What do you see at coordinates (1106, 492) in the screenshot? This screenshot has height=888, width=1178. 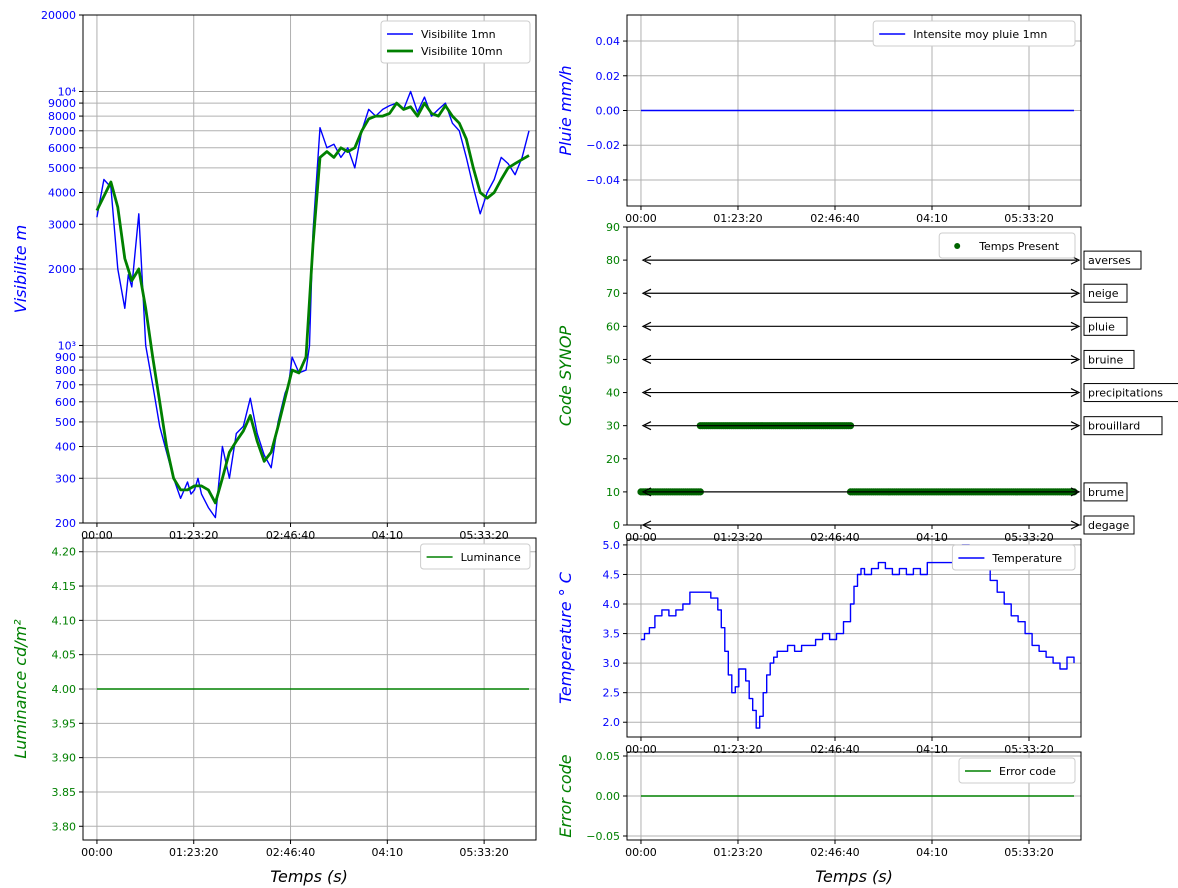 I see `annotation-label: brume` at bounding box center [1106, 492].